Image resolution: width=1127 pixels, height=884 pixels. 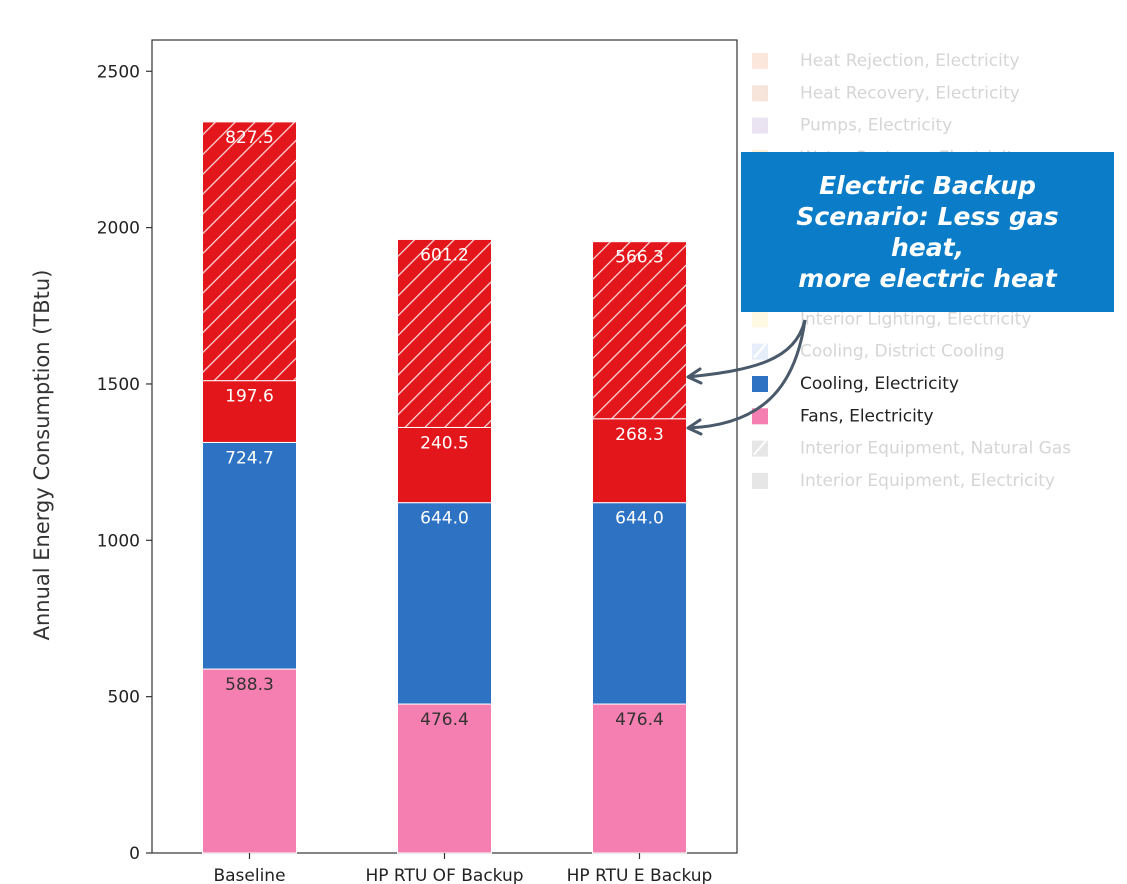 I want to click on legend-label: Interior Equipment, Natural Gas, so click(x=935, y=449).